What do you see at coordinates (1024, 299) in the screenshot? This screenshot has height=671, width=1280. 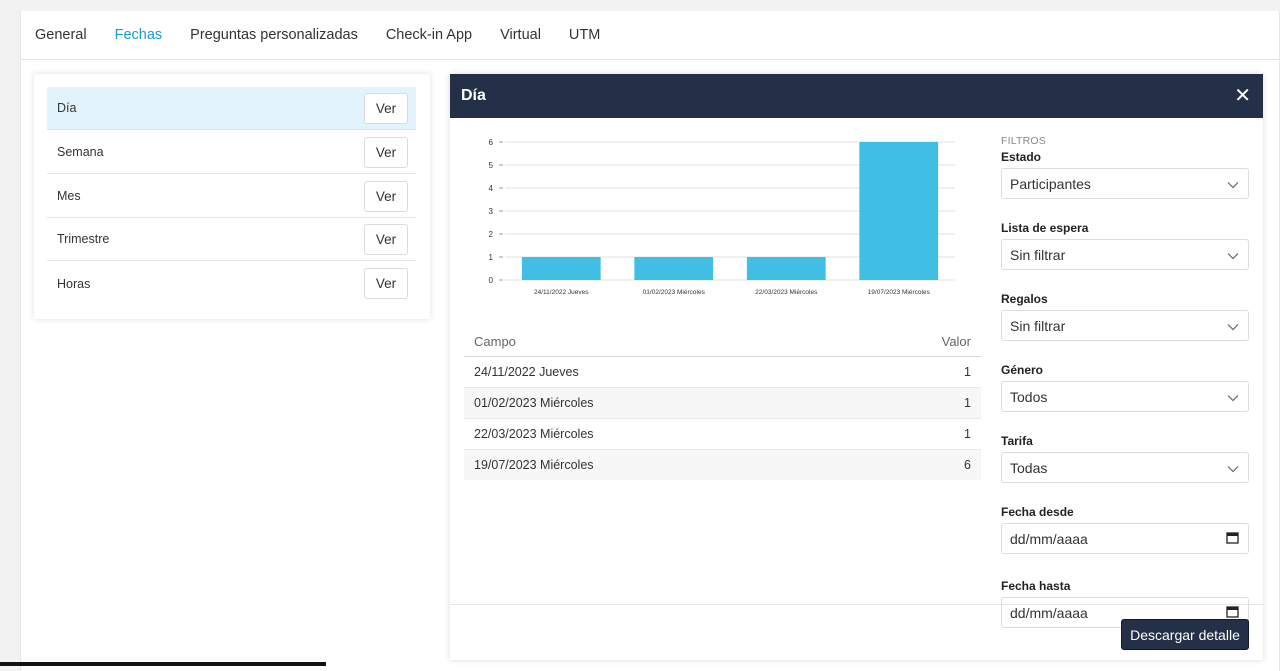 I see `regalos-label: Regalos` at bounding box center [1024, 299].